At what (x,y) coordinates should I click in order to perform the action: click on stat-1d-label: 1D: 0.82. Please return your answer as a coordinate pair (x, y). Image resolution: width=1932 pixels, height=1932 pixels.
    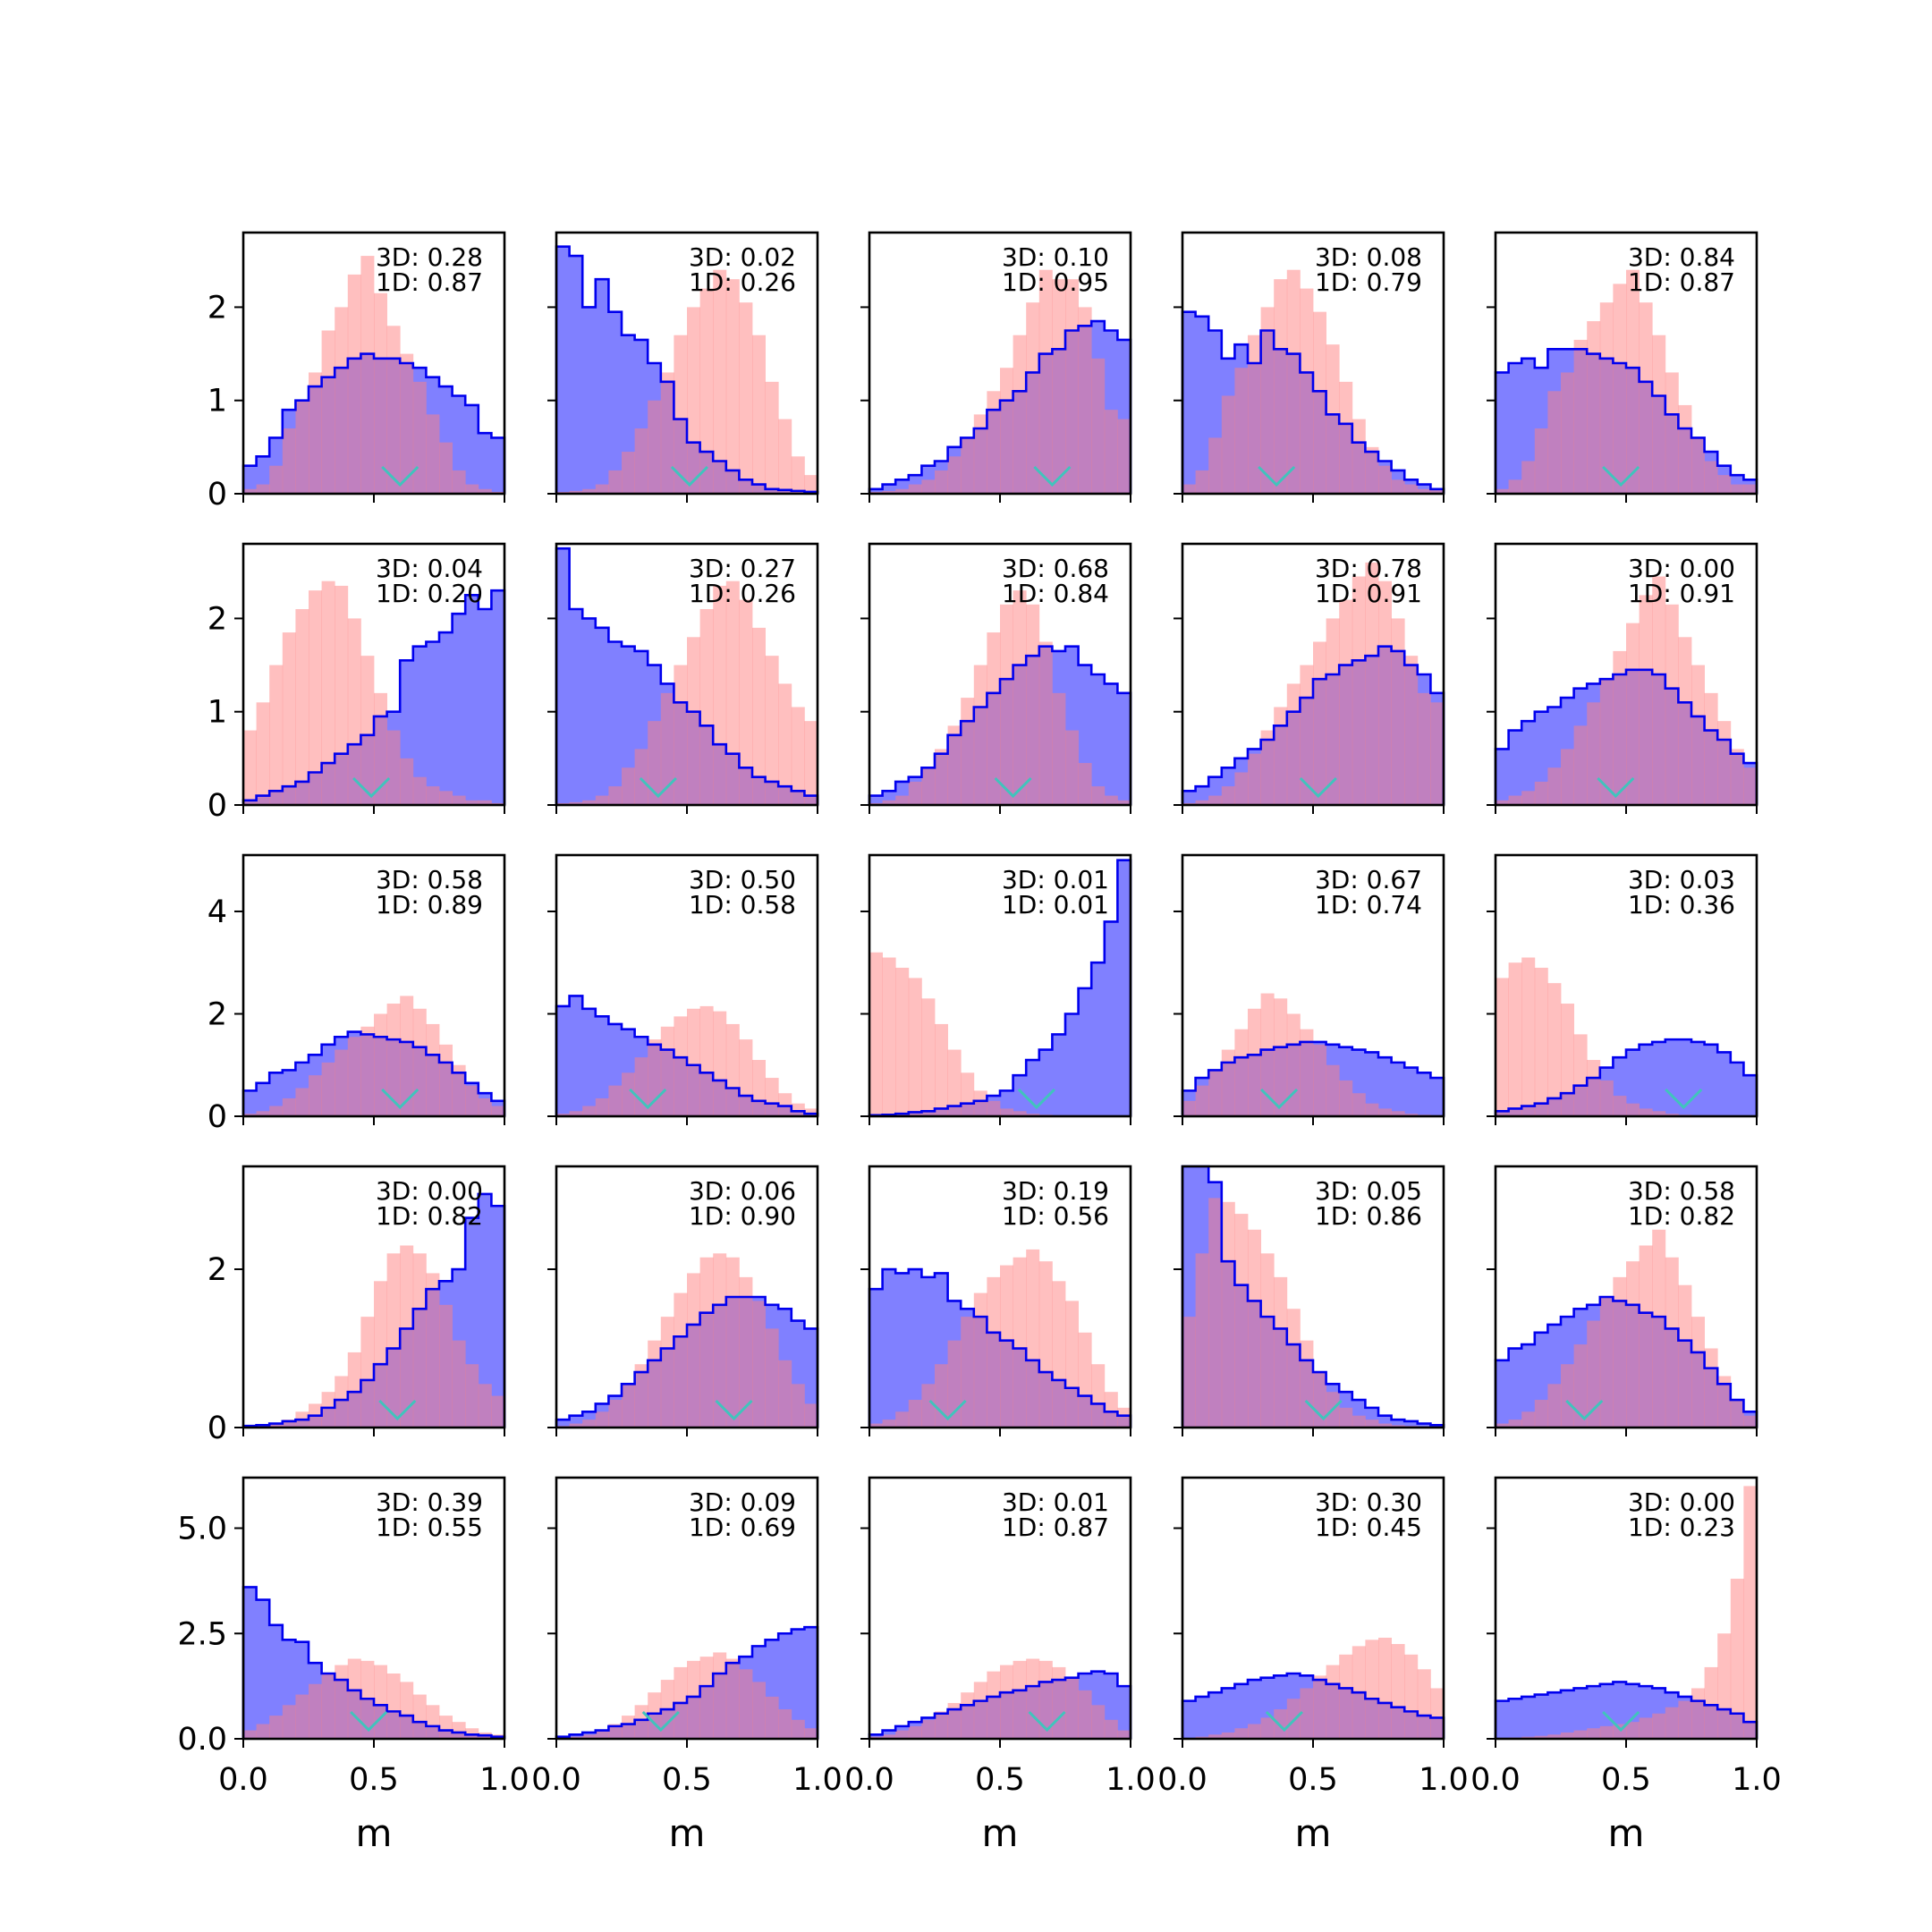
    Looking at the image, I should click on (1681, 1216).